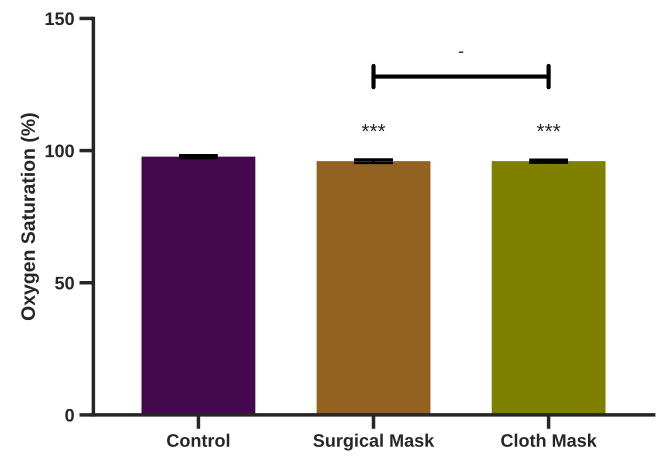  Describe the element at coordinates (64, 283) in the screenshot. I see `y-tick-label: 50` at that location.